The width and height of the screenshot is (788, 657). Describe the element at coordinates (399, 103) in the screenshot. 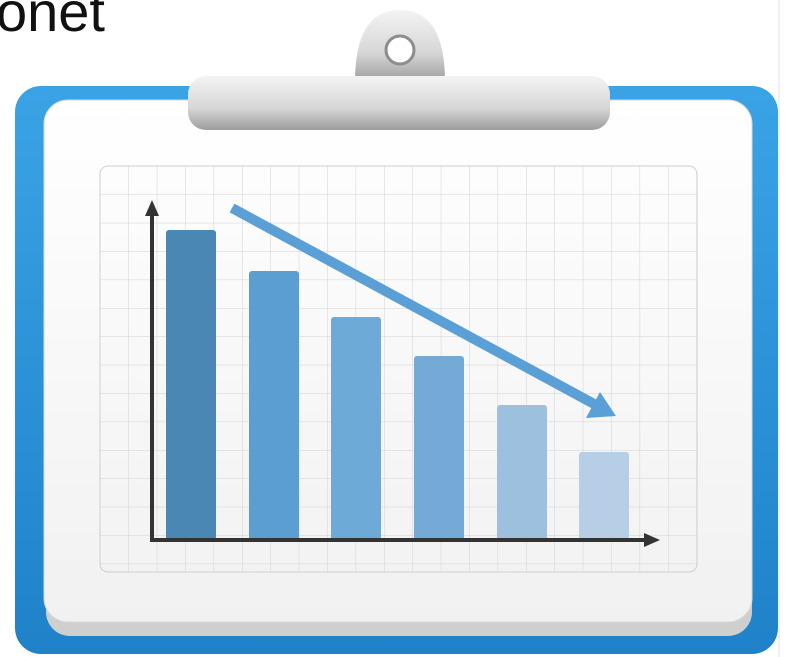

I see `clip` at that location.